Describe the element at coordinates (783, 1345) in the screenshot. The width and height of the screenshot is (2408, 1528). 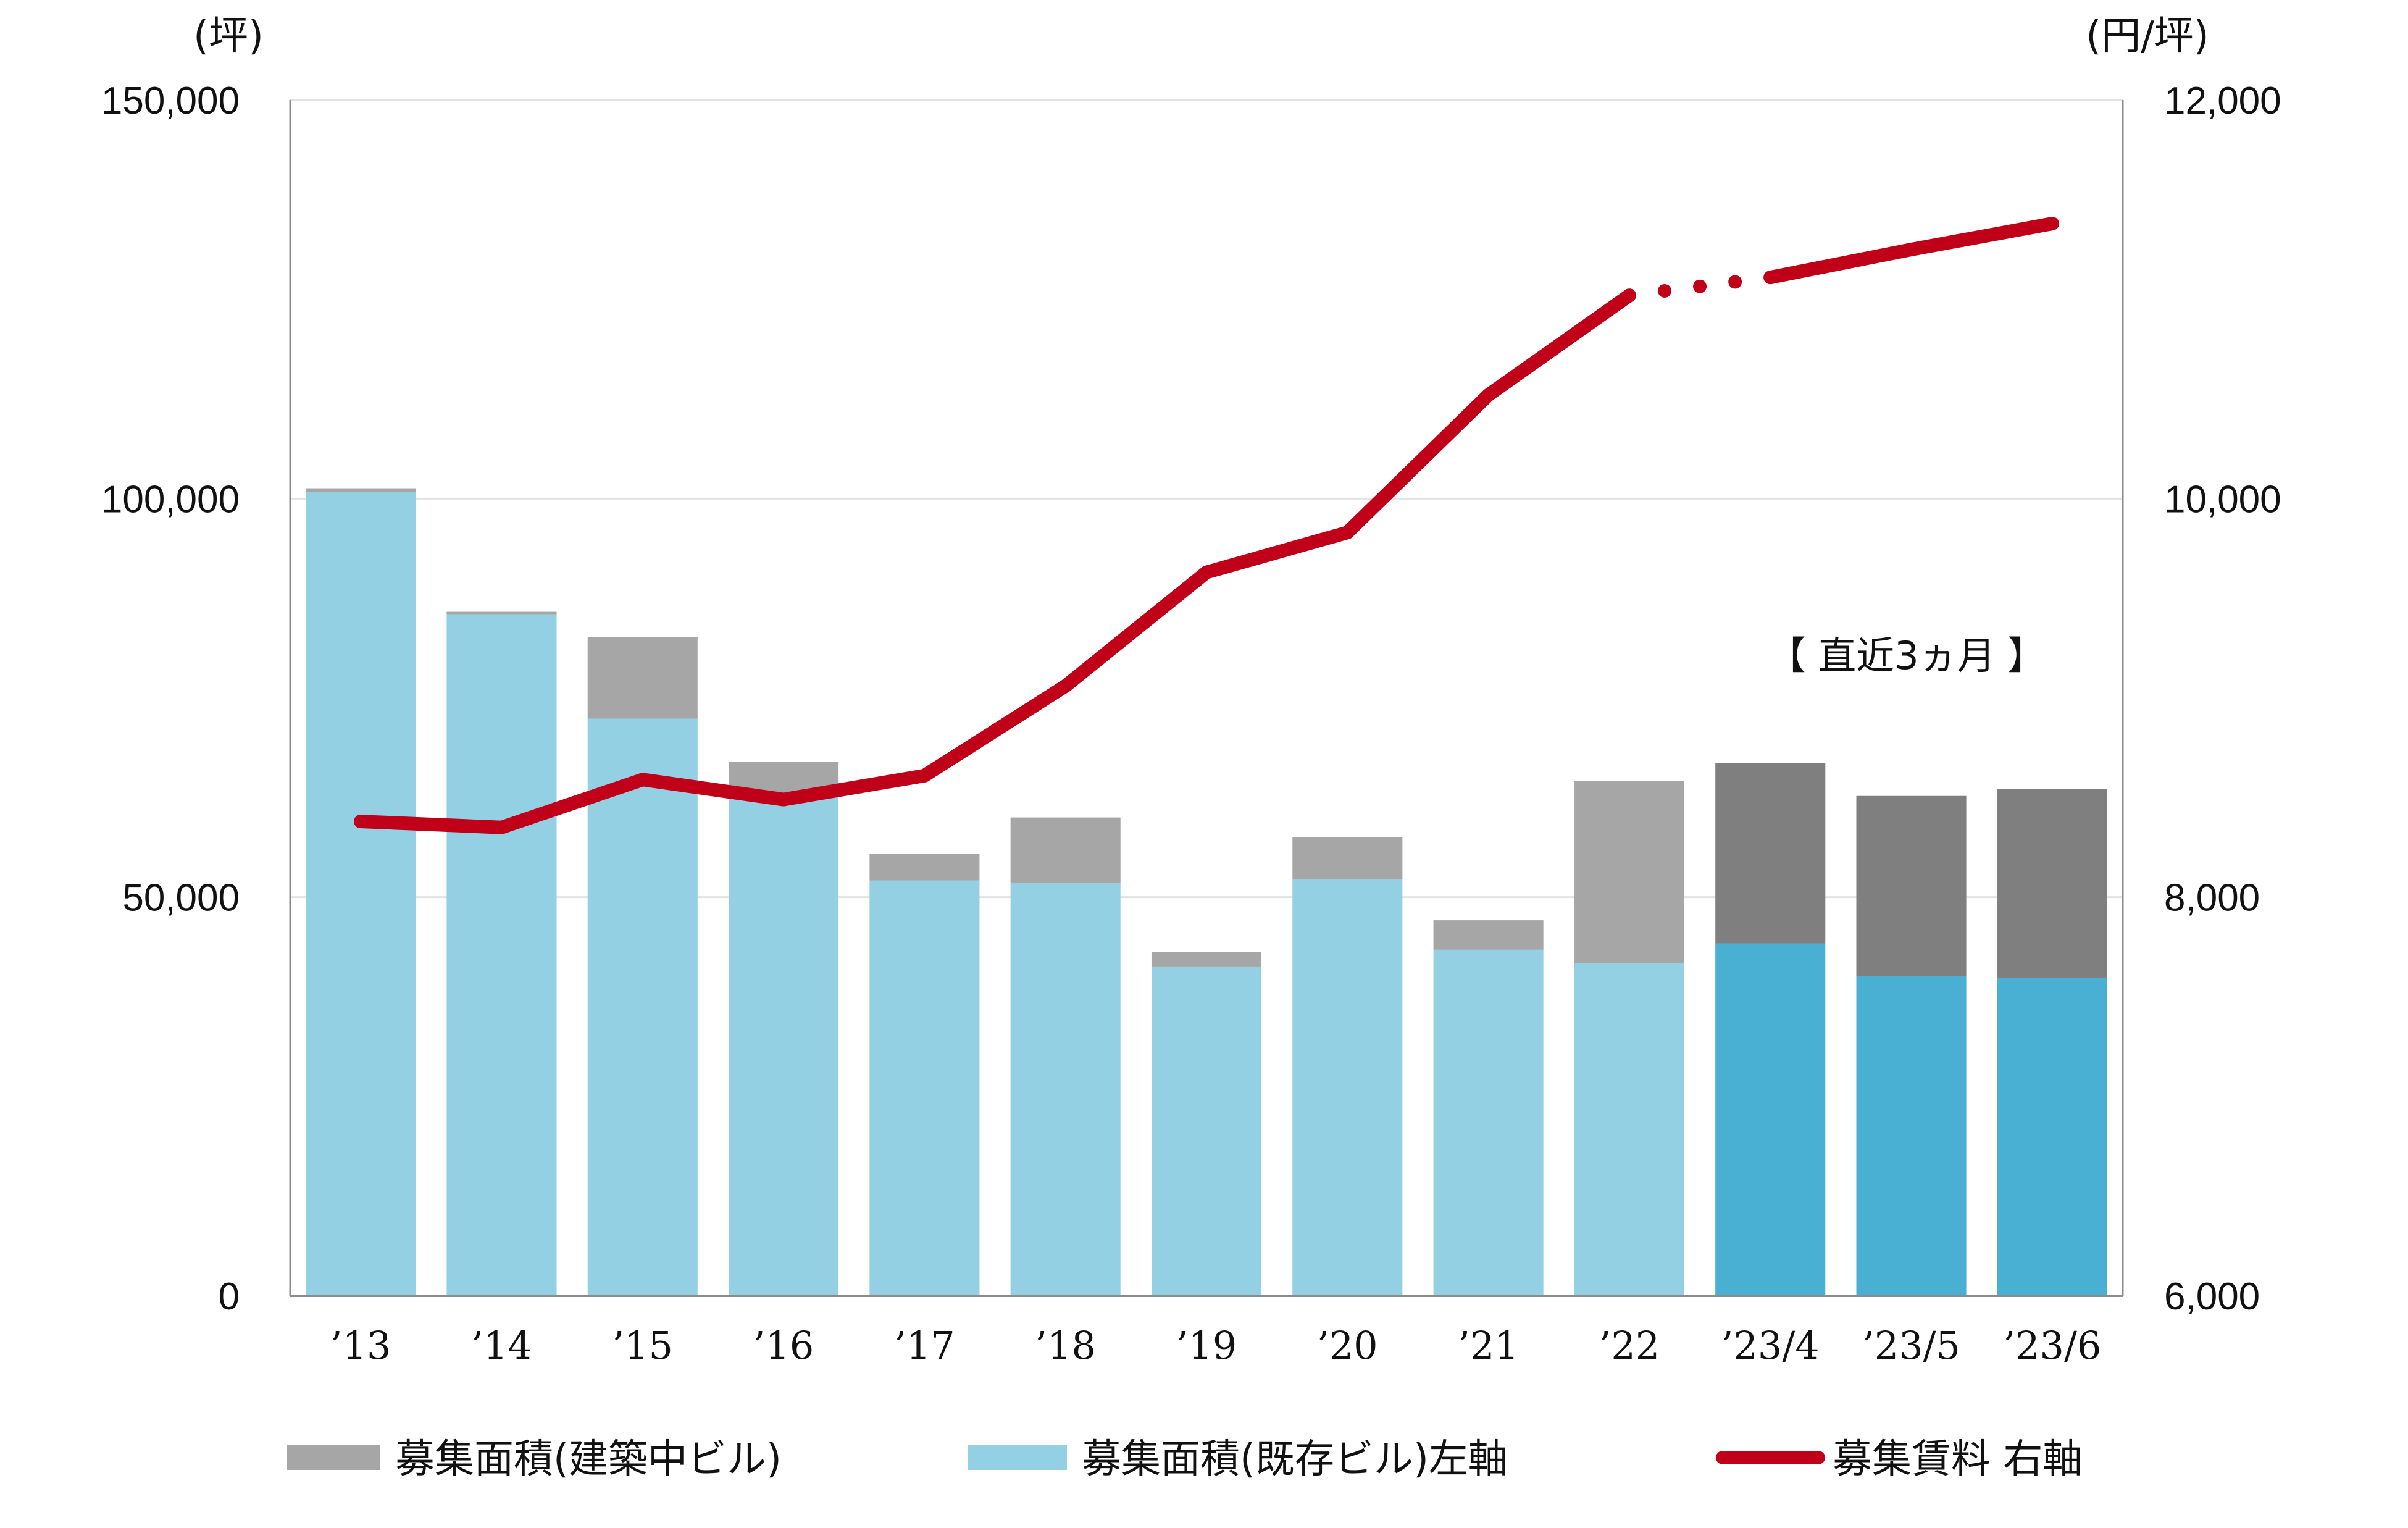
I see `x-tick-label: ’16` at that location.